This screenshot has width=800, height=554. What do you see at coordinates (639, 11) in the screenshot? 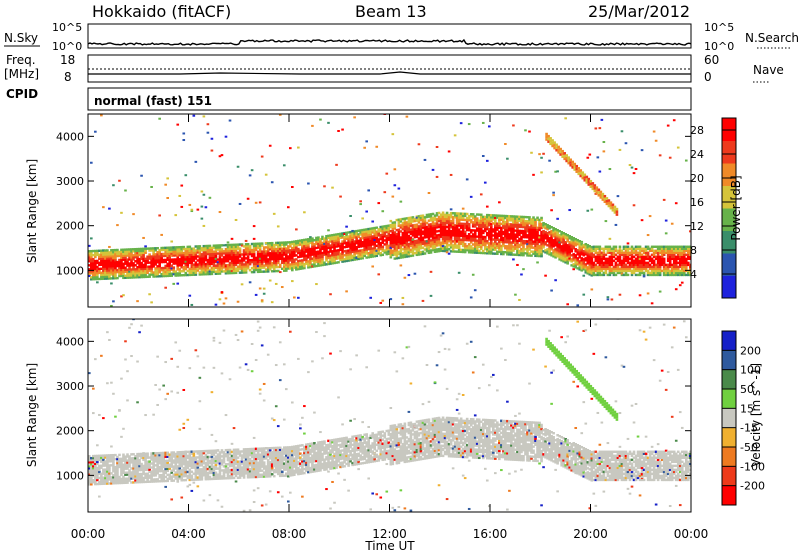
I see `date-title: 25/Mar/2012` at bounding box center [639, 11].